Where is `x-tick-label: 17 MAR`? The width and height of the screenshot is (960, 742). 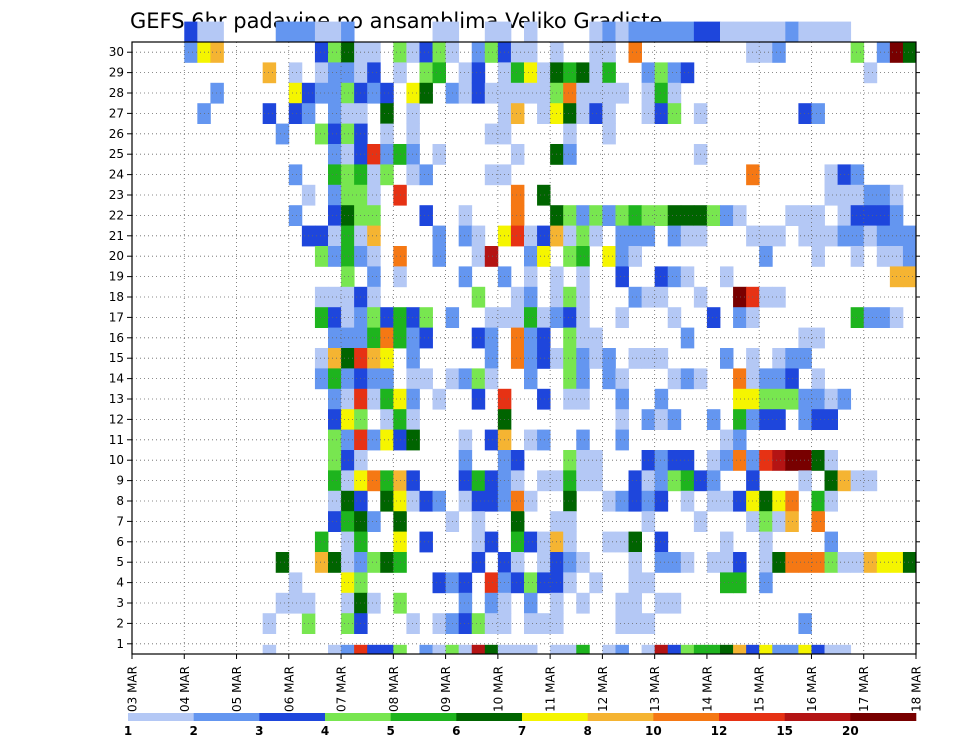 x-tick-label: 17 MAR is located at coordinates (864, 689).